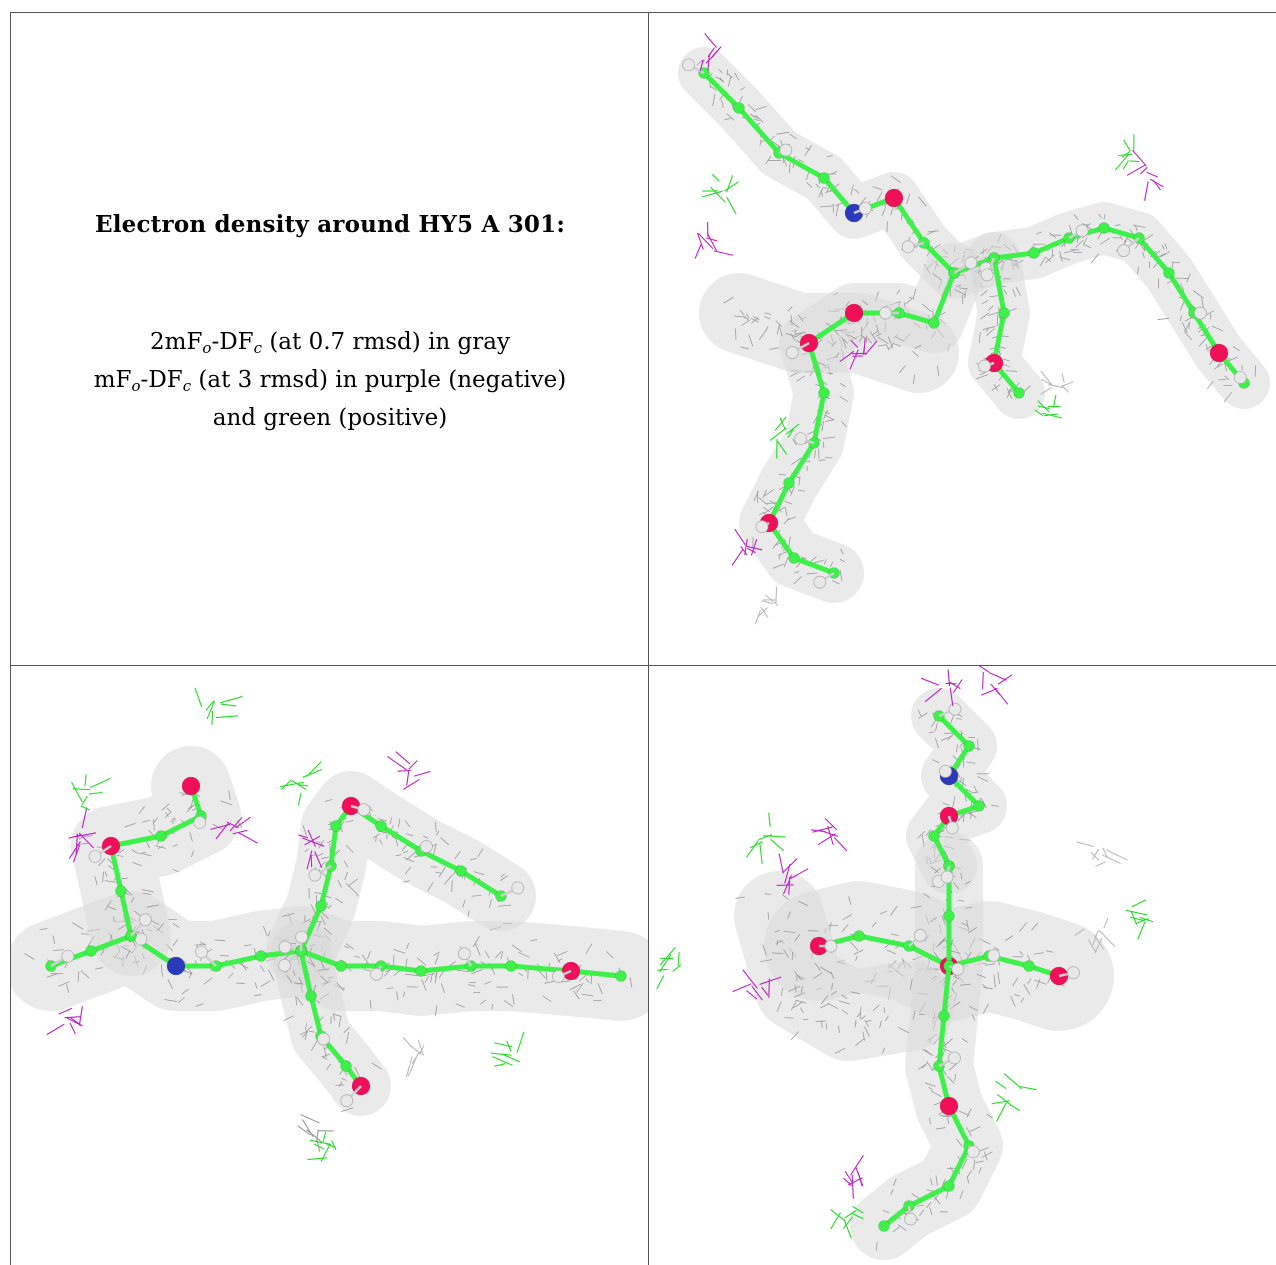  What do you see at coordinates (831, 340) in the screenshot?
I see `density-mesh` at bounding box center [831, 340].